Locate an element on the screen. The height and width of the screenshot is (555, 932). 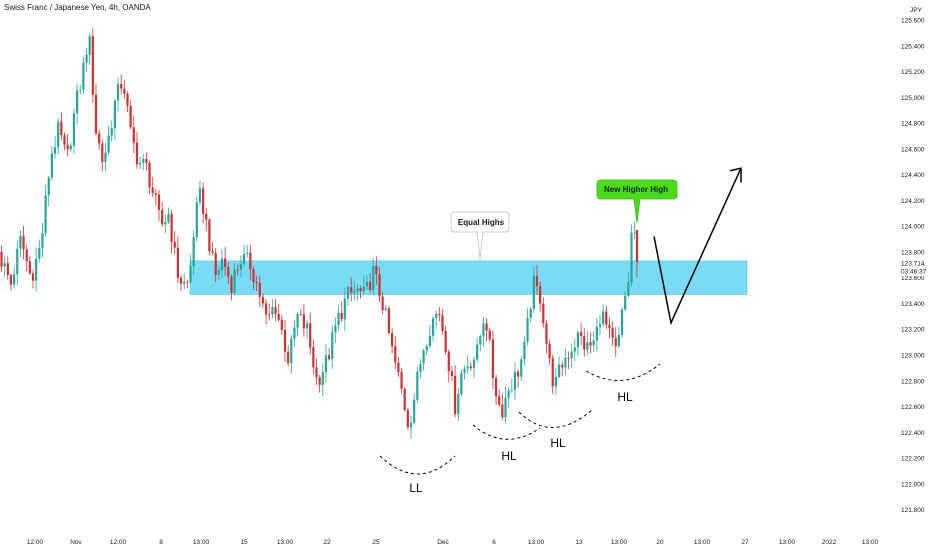
price-tick-label: 122.800 is located at coordinates (913, 381).